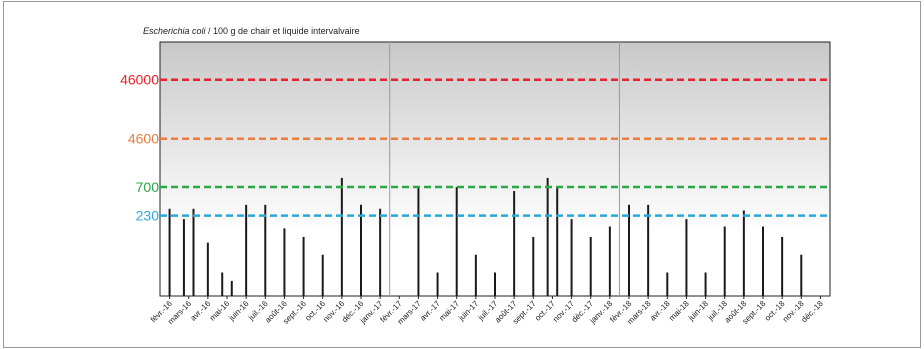 The image size is (924, 349). What do you see at coordinates (139, 80) in the screenshot?
I see `threshold-label: 46000` at bounding box center [139, 80].